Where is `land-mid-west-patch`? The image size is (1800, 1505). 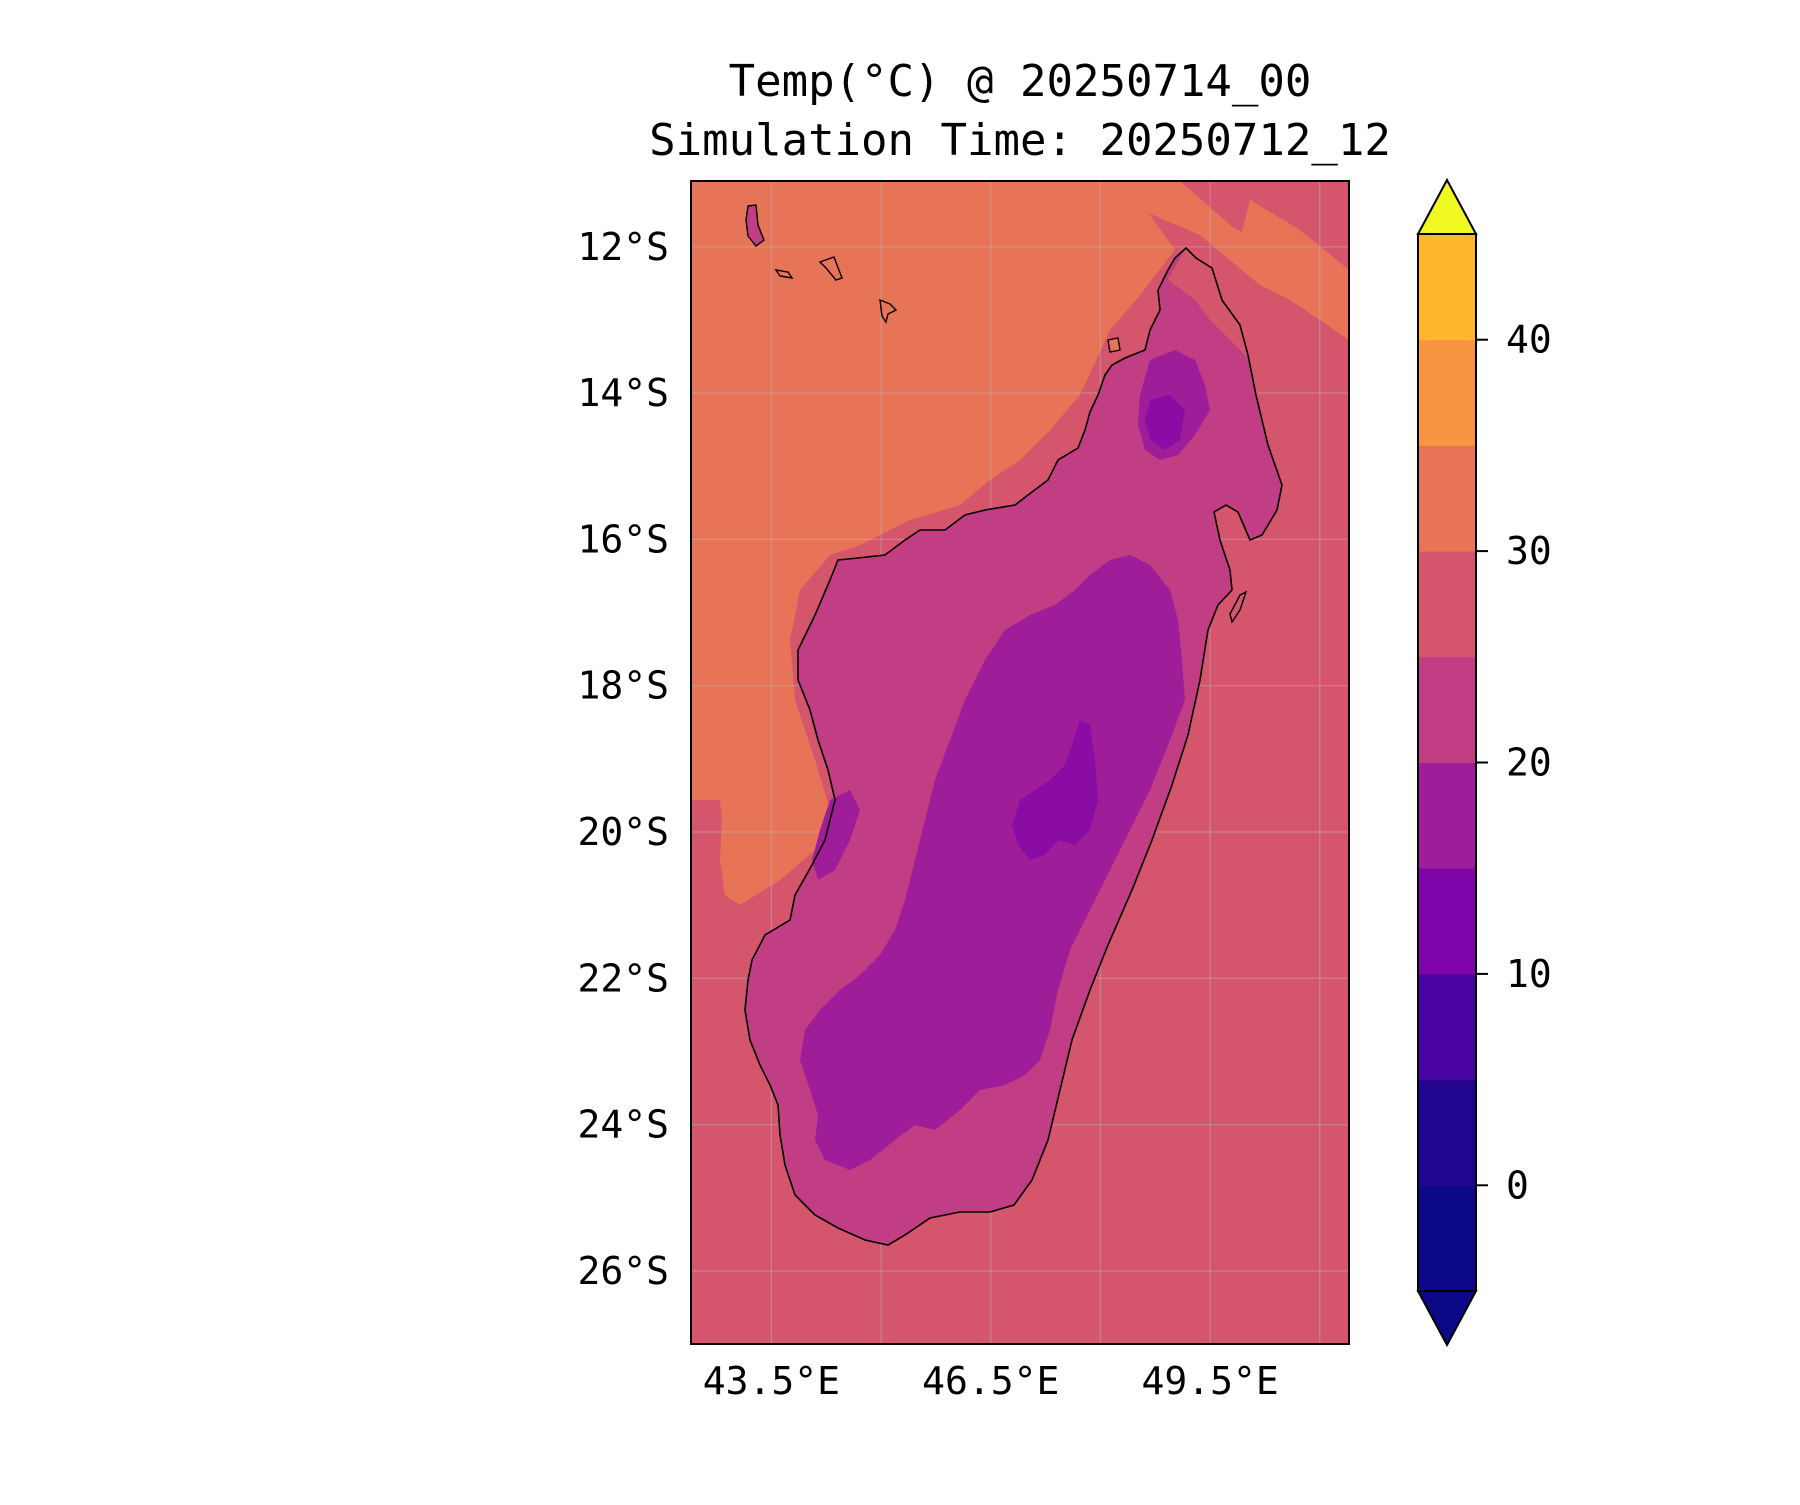 land-mid-west-patch is located at coordinates (836, 835).